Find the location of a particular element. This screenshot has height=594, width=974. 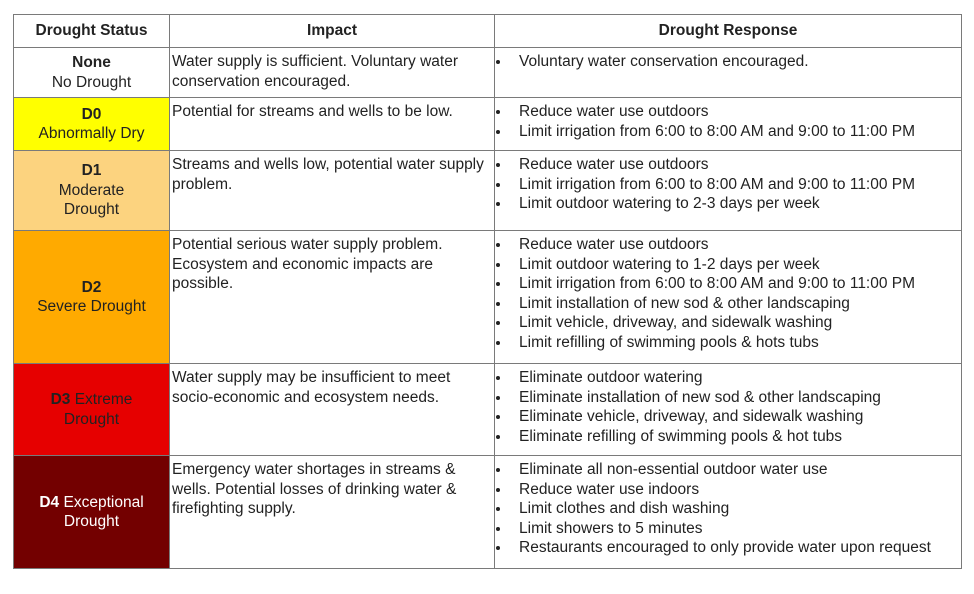

status-code: None is located at coordinates (91, 62).